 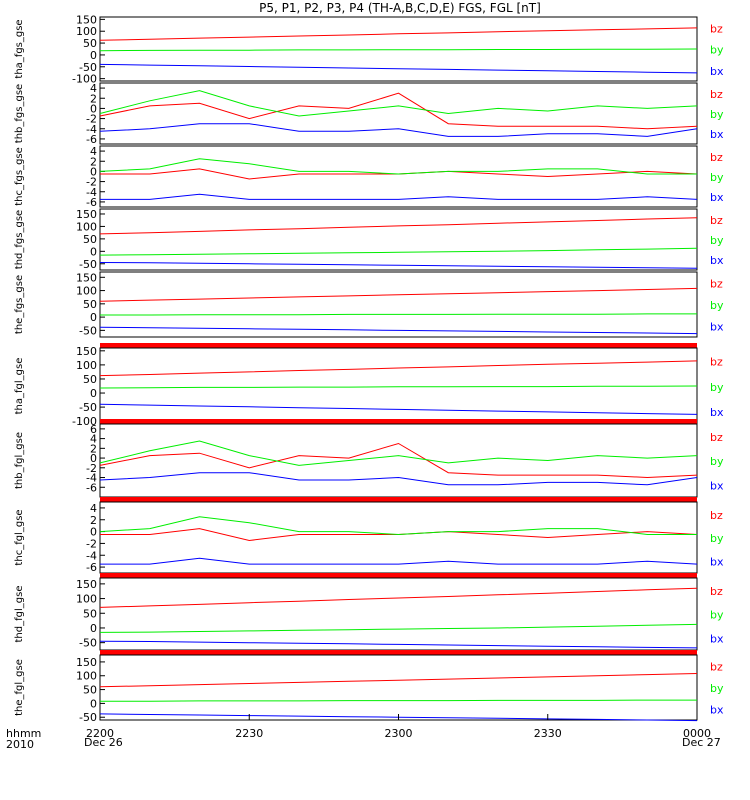 What do you see at coordinates (548, 733) in the screenshot?
I see `x-tick-label: 2330` at bounding box center [548, 733].